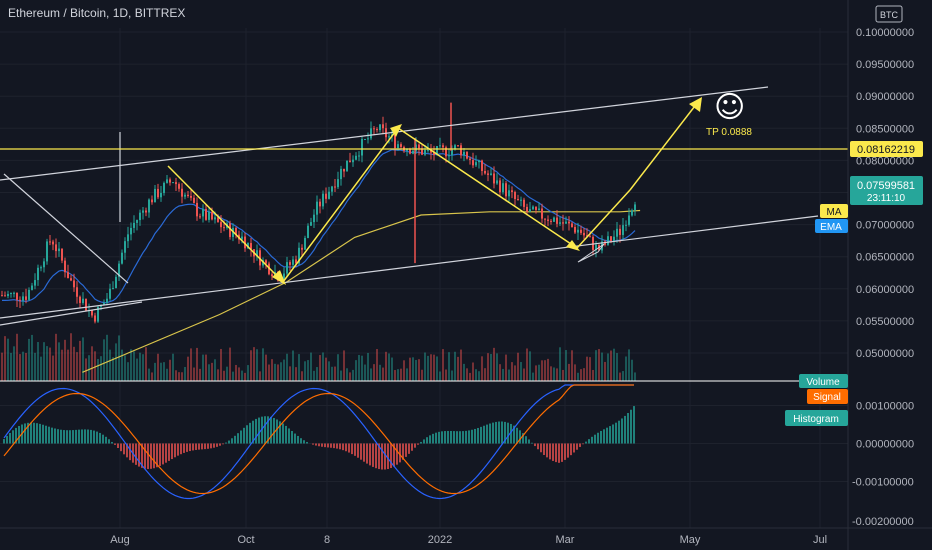 Image resolution: width=932 pixels, height=550 pixels. Describe the element at coordinates (66, 228) in the screenshot. I see `left-downtrend-line` at that location.